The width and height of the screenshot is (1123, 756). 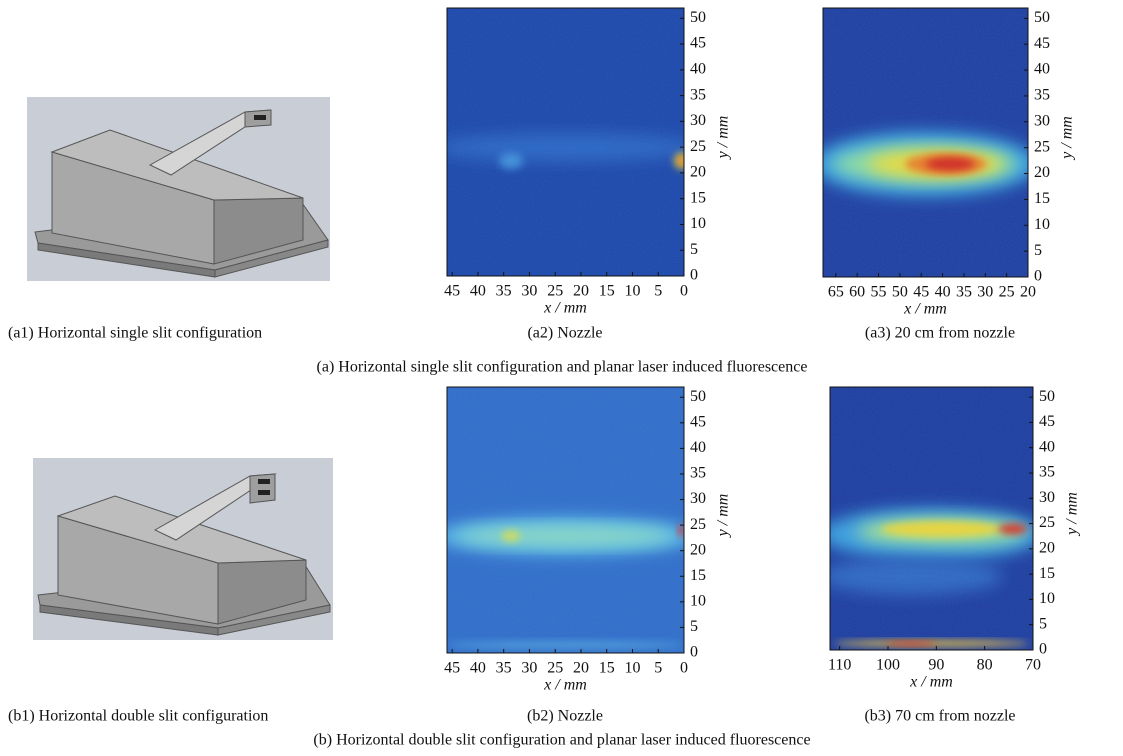 I want to click on x-tick-label: 100, so click(x=888, y=665).